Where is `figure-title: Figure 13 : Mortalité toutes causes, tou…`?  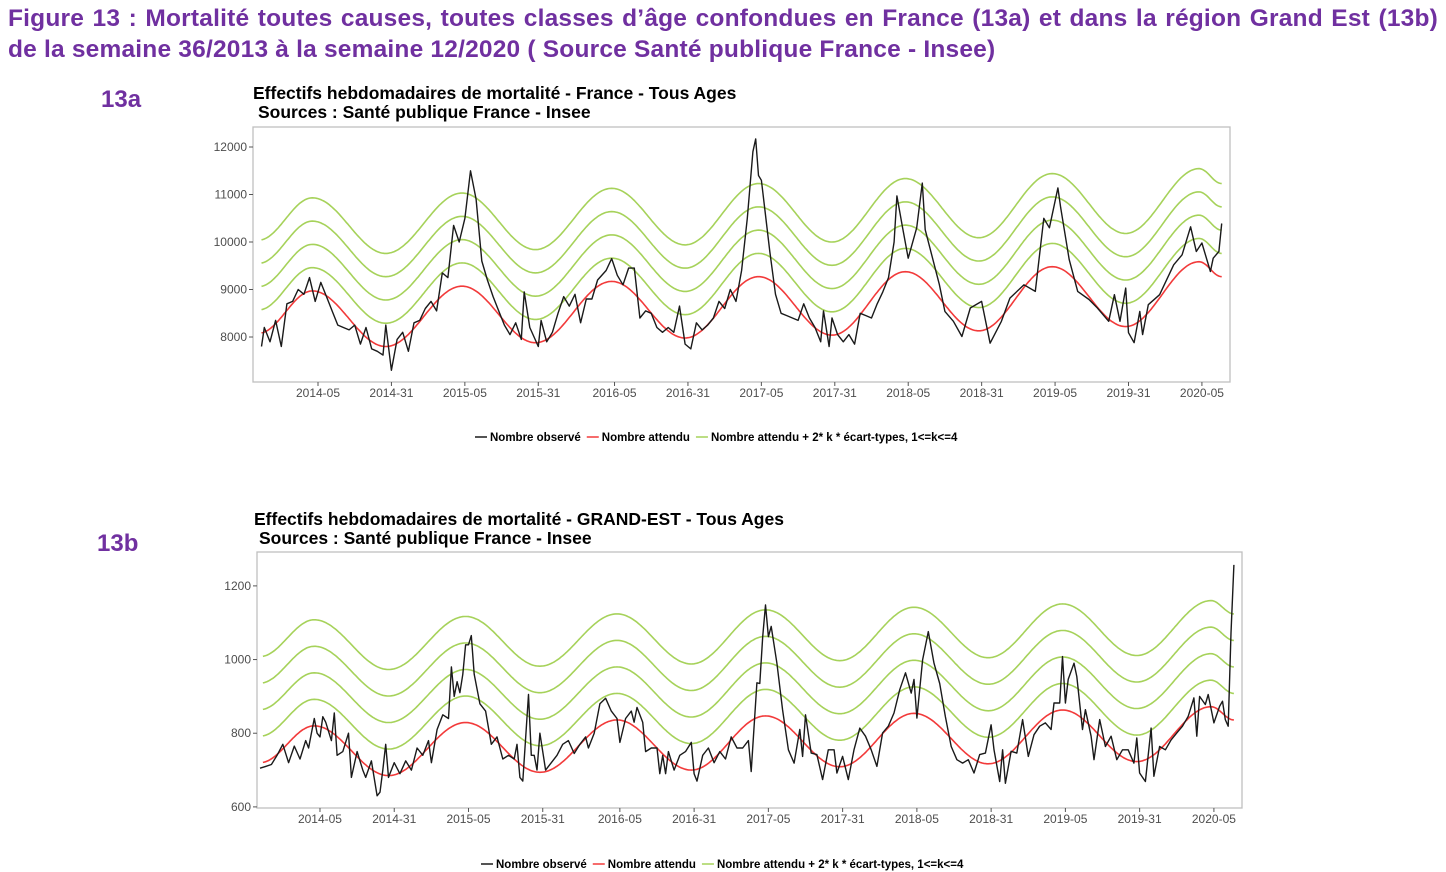
figure-title: Figure 13 : Mortalité toutes causes, tou… is located at coordinates (723, 34).